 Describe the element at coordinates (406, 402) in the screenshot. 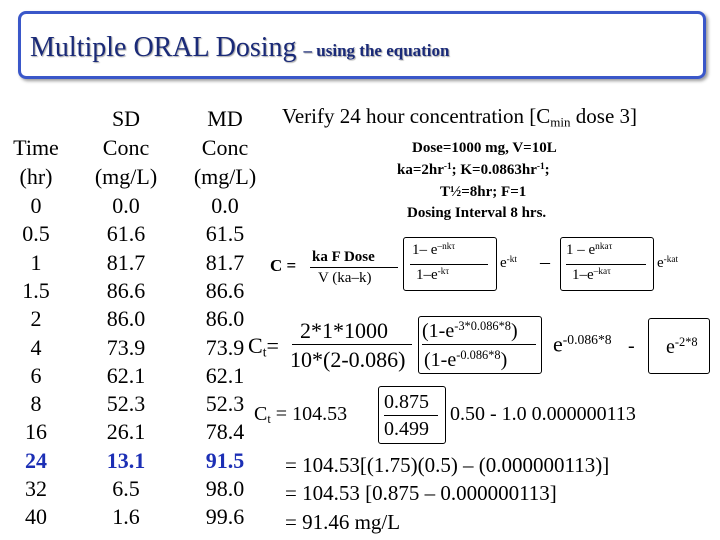

I see `s2-num: 0.875` at that location.